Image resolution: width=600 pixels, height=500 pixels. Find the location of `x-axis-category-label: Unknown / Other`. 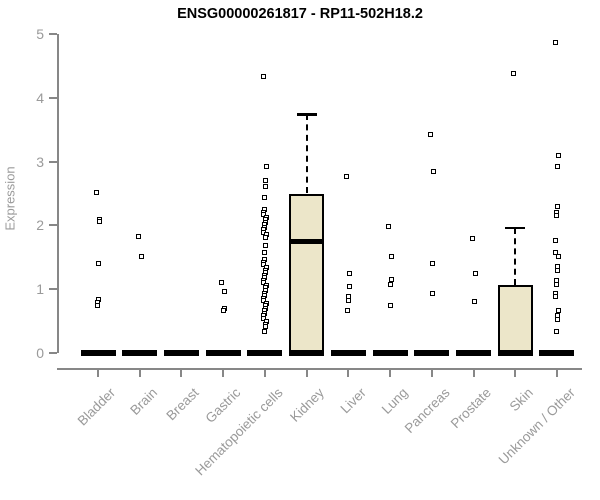

x-axis-category-label: Unknown / Other is located at coordinates (536, 426).